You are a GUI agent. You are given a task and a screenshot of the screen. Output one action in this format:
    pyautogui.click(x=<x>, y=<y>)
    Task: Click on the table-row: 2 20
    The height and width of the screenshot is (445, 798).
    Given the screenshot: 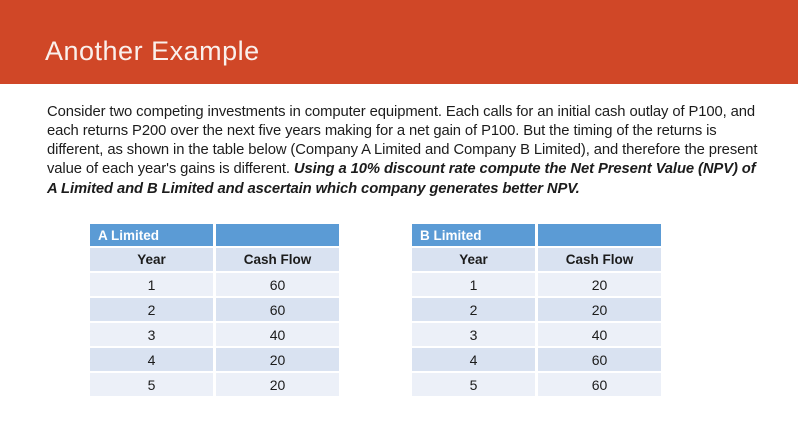 What is the action you would take?
    pyautogui.click(x=536, y=309)
    